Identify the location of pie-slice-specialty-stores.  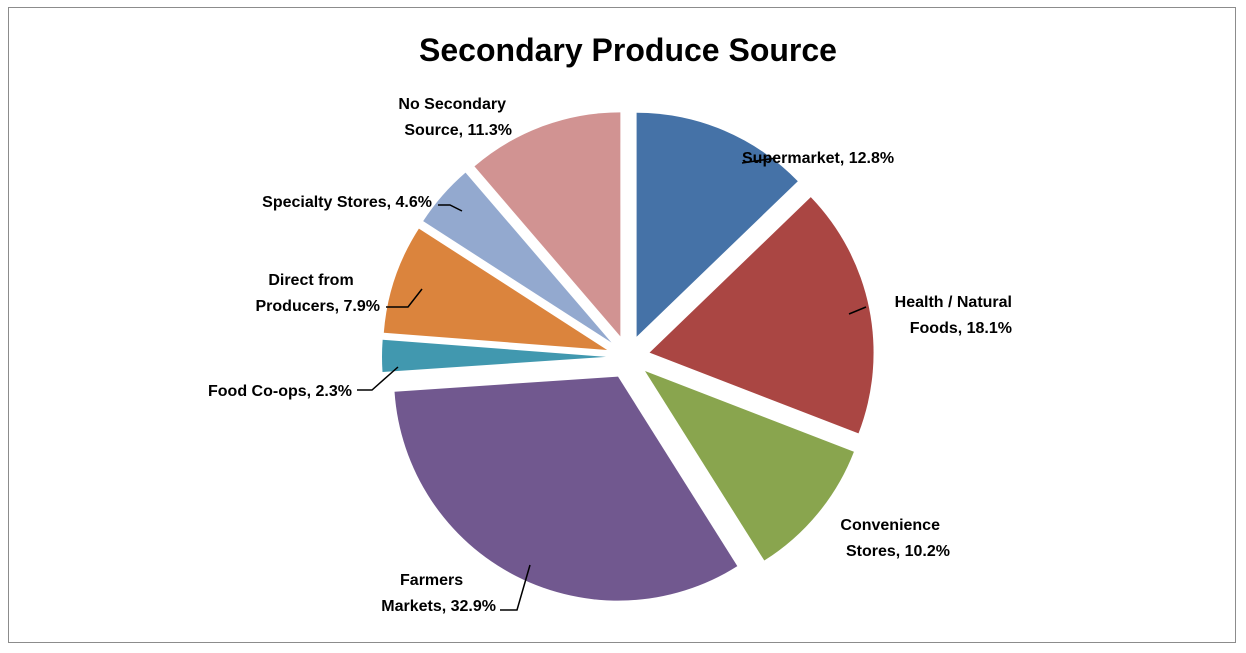
(517, 257).